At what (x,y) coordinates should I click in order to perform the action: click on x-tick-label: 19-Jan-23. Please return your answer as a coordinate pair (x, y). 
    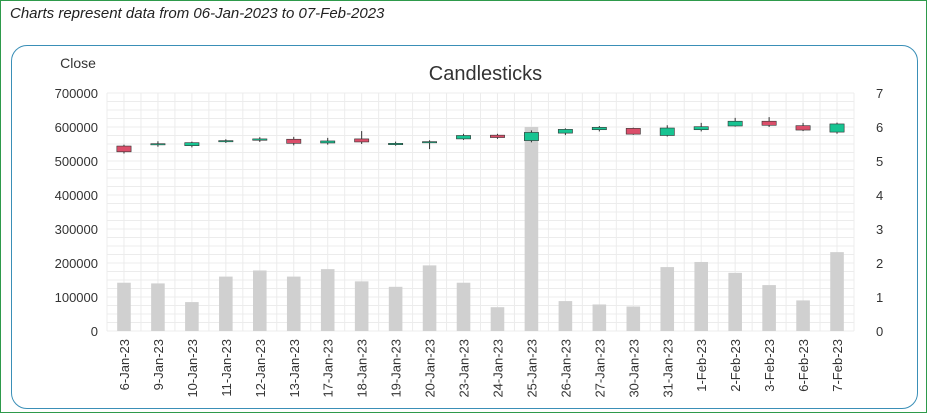
    Looking at the image, I should click on (396, 368).